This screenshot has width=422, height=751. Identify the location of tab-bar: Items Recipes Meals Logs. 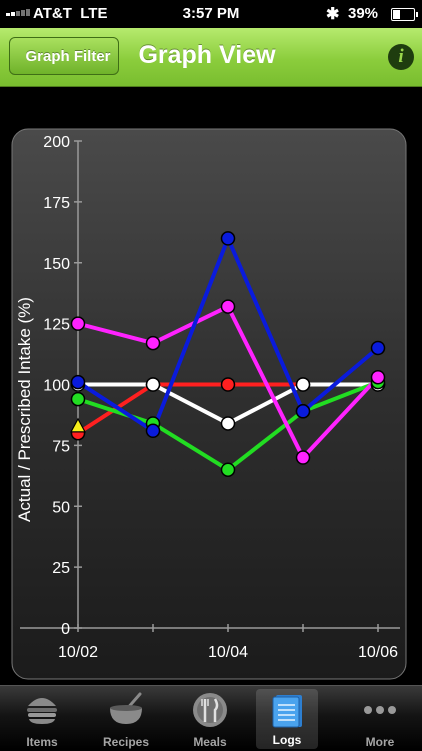
(211, 718).